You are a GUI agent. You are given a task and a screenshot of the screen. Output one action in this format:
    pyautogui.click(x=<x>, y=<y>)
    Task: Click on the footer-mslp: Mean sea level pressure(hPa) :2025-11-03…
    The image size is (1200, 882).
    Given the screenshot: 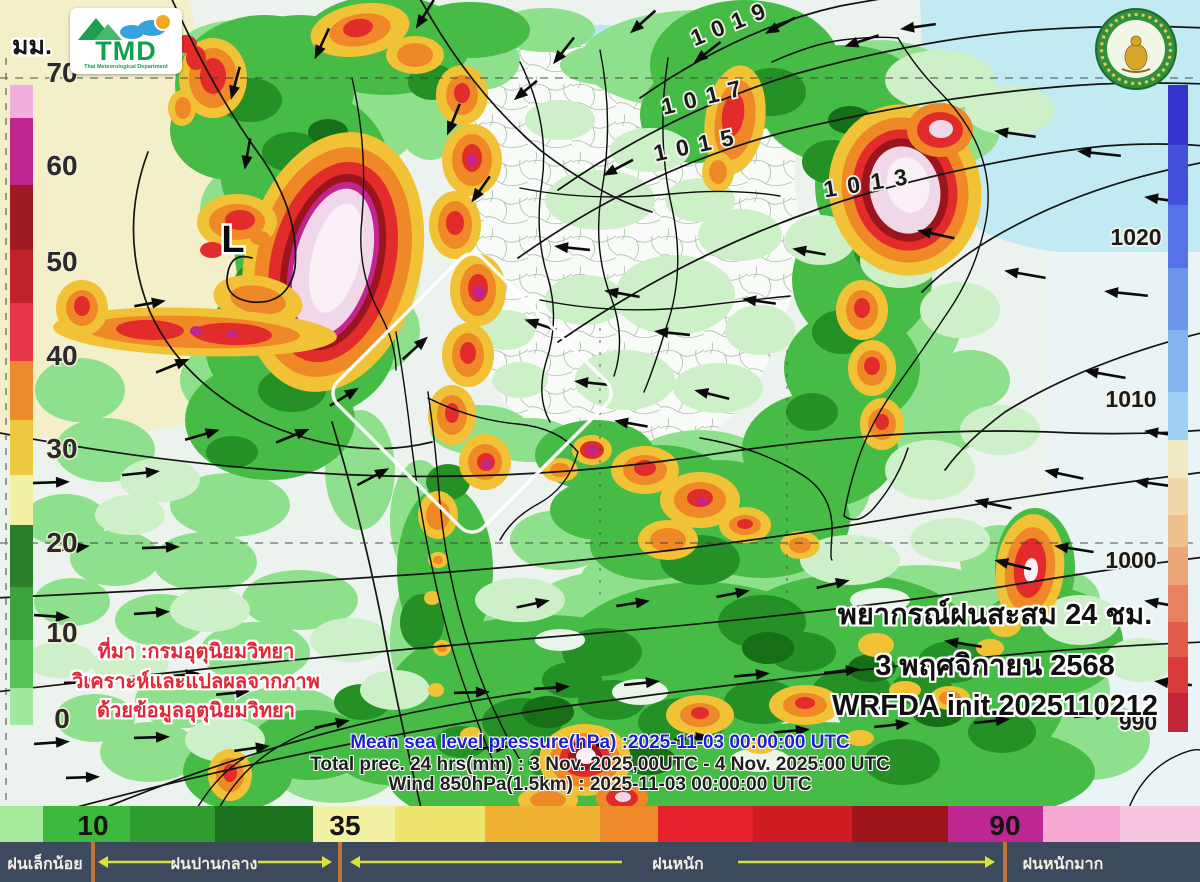 What is the action you would take?
    pyautogui.click(x=600, y=742)
    